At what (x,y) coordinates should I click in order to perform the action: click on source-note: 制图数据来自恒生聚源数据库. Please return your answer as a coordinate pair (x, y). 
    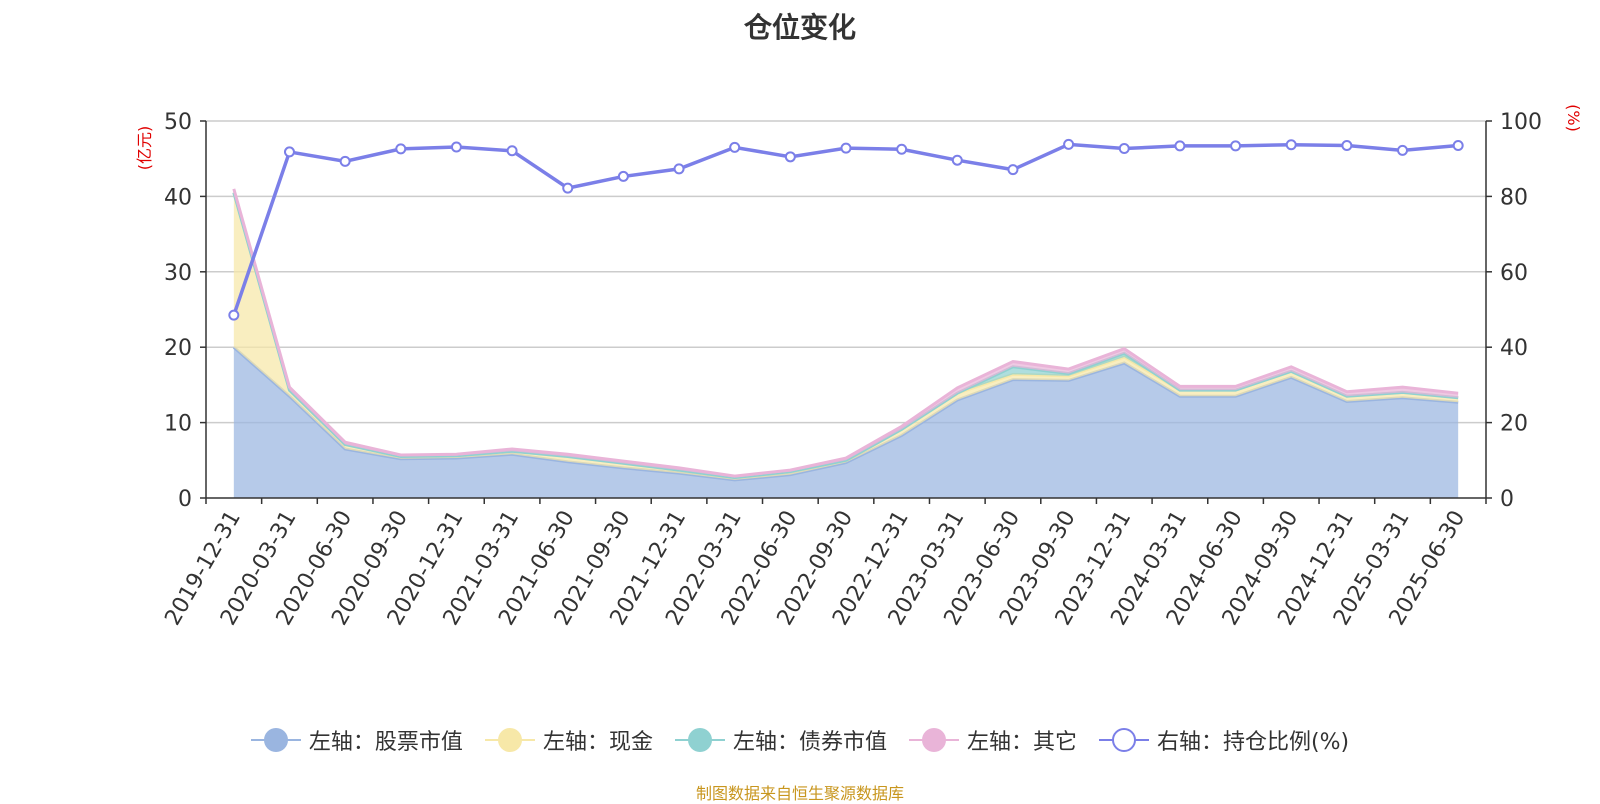
    Looking at the image, I should click on (799, 793).